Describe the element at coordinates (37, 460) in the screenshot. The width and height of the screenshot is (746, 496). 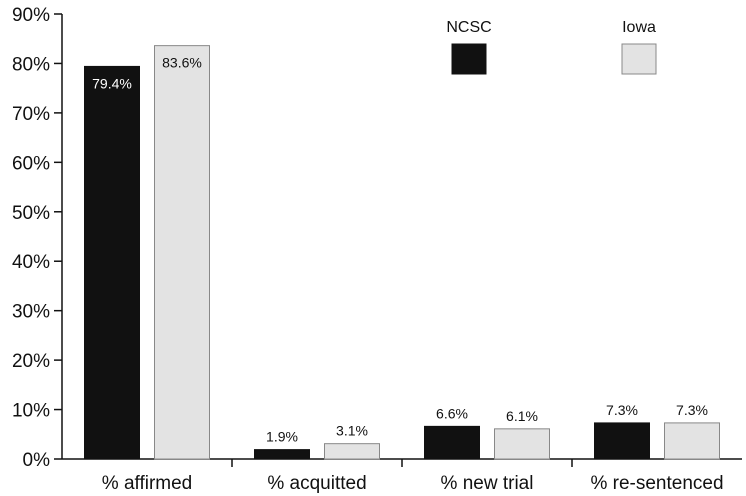
I see `y-tick-label: 0%` at that location.